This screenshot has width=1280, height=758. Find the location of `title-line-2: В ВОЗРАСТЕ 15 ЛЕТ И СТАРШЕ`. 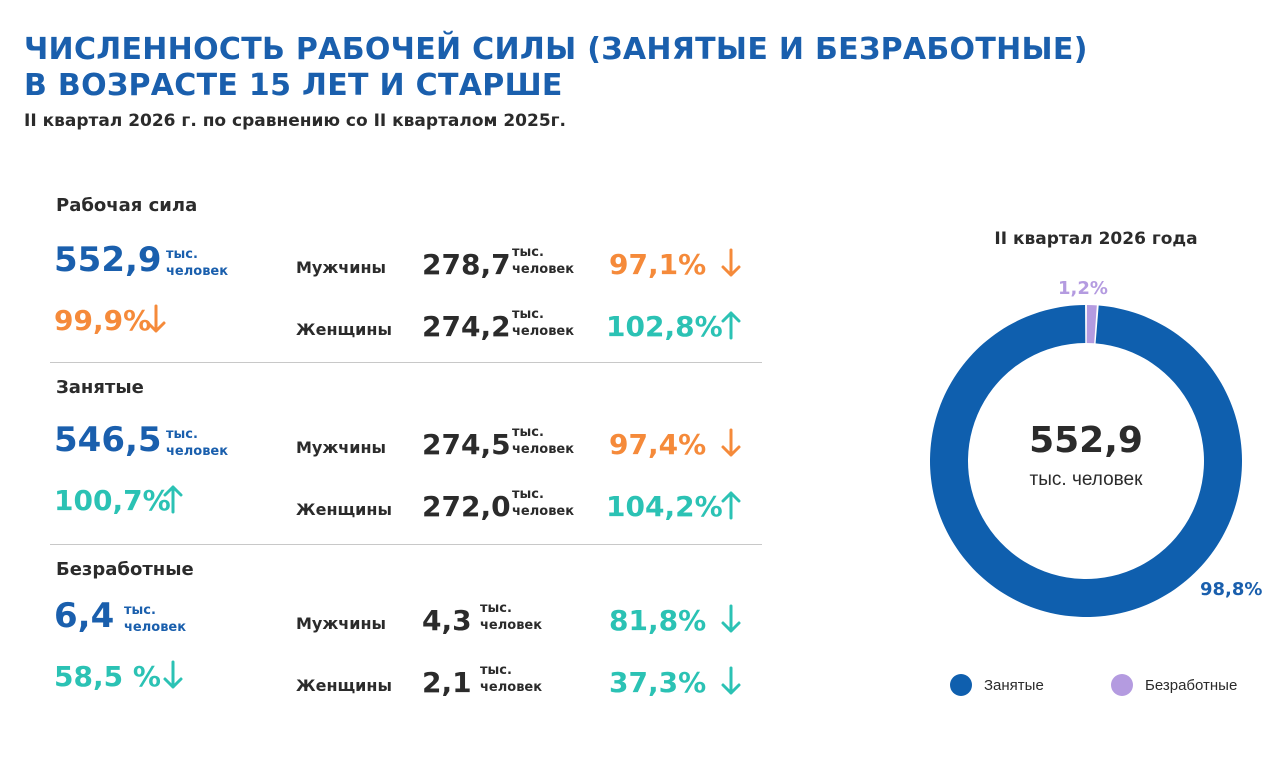

title-line-2: В ВОЗРАСТЕ 15 ЛЕТ И СТАРШЕ is located at coordinates (293, 85).